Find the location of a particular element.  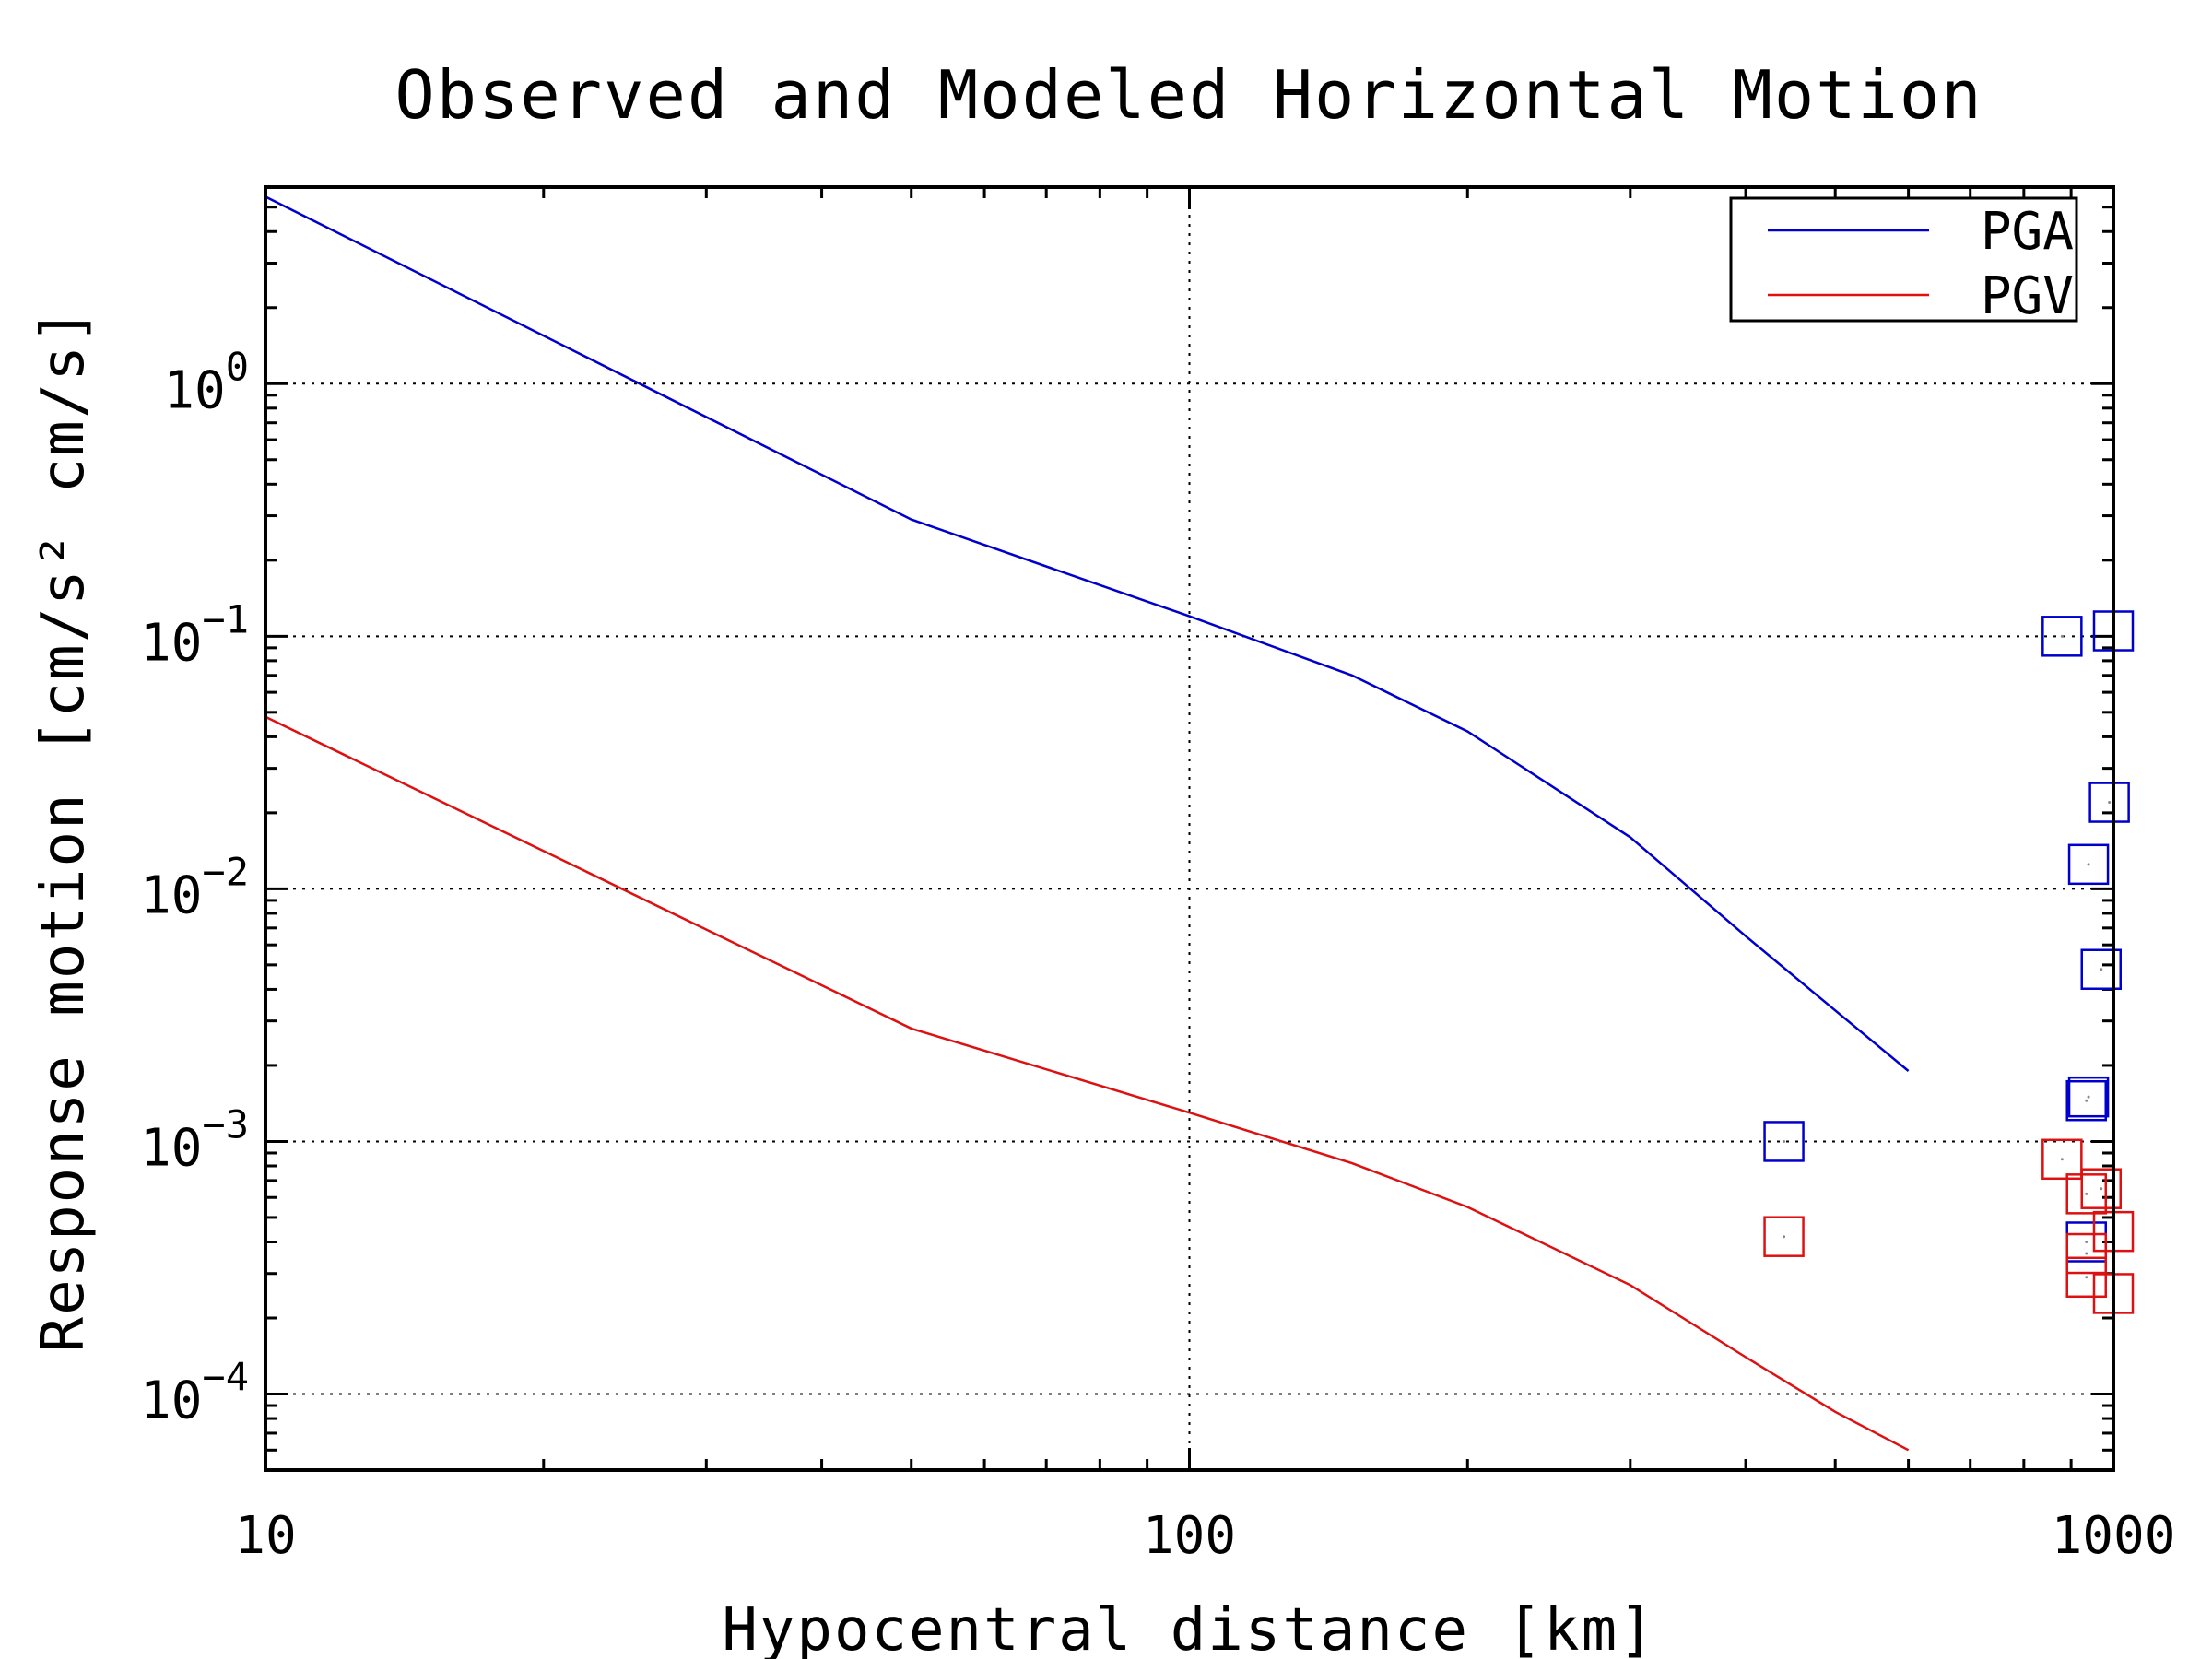

chart-title: Observed and Modeled Horizontal Motion is located at coordinates (1188, 95).